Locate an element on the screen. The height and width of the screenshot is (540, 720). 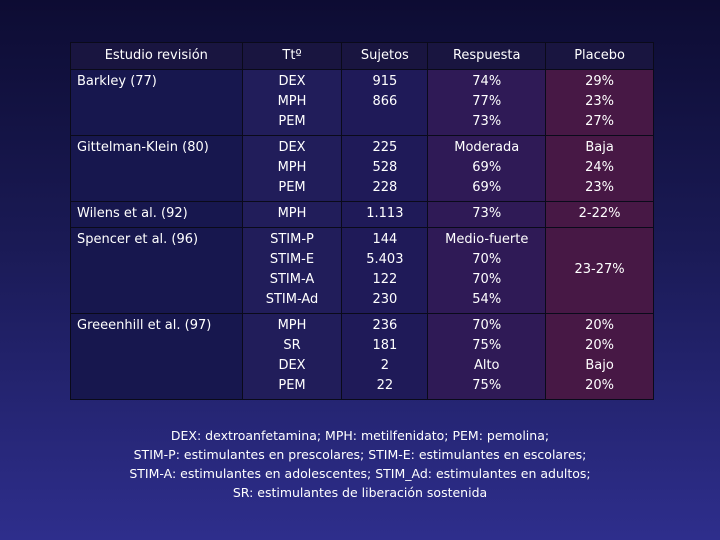
cell-treatment-line: STIM-A is located at coordinates (292, 279).